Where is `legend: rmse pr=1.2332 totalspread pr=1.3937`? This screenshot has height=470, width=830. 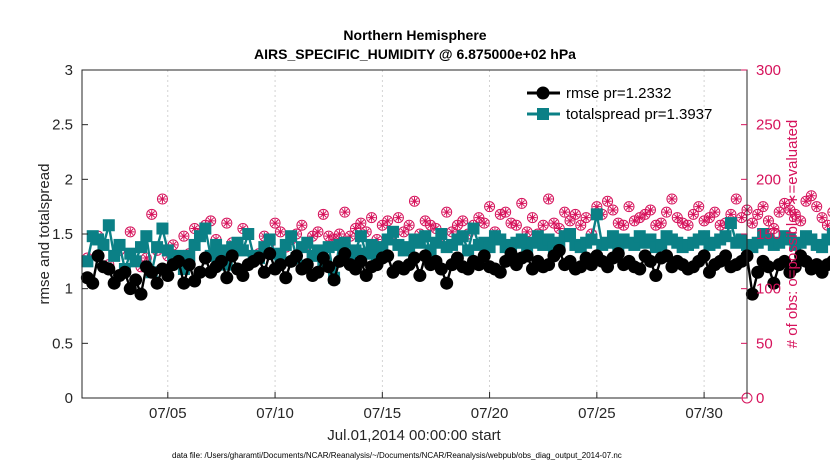 legend: rmse pr=1.2332 totalspread pr=1.3937 is located at coordinates (619, 104).